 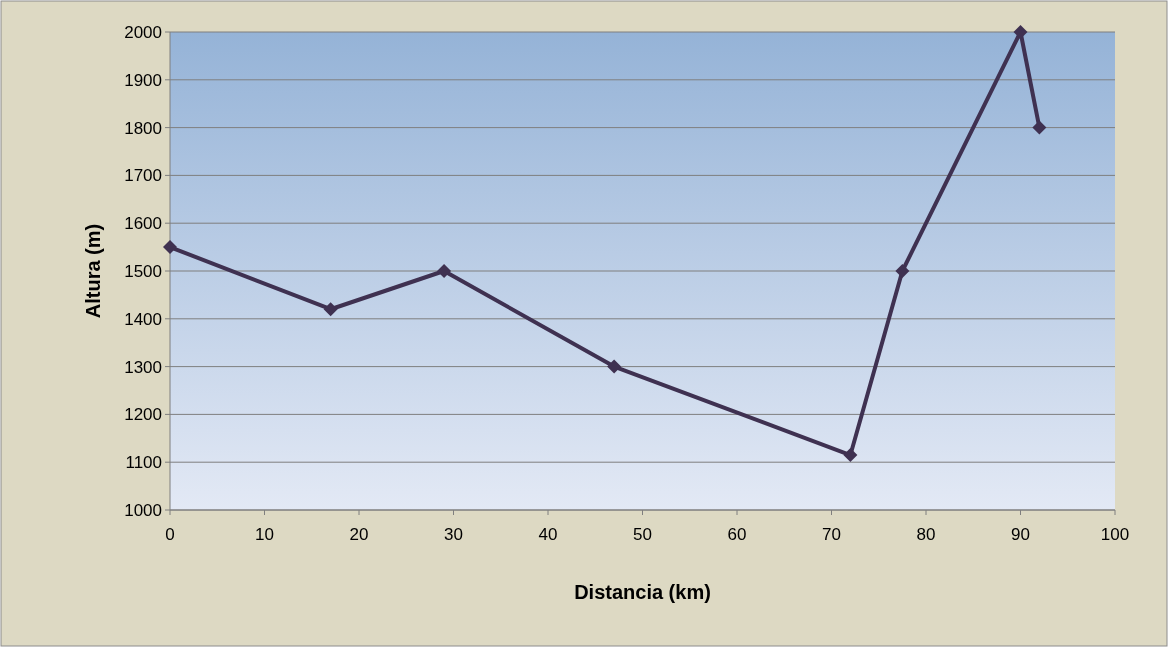 I want to click on x-tick-label: 90, so click(x=1020, y=534).